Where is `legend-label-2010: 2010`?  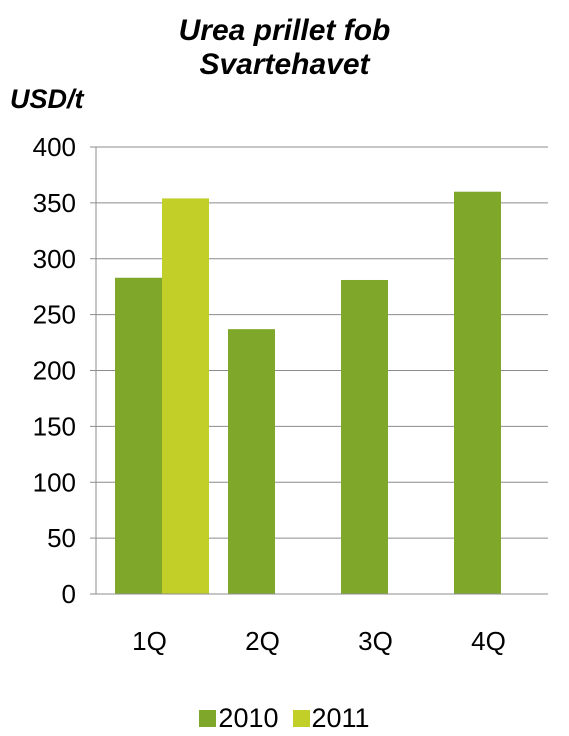 legend-label-2010: 2010 is located at coordinates (248, 718).